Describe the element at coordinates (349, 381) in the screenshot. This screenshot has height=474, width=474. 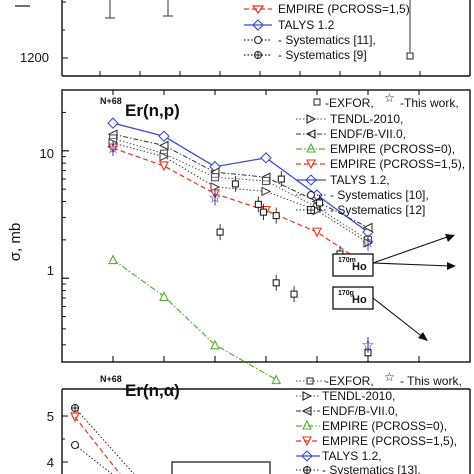
I see `na-legend-exfor: -EXFOR,` at that location.